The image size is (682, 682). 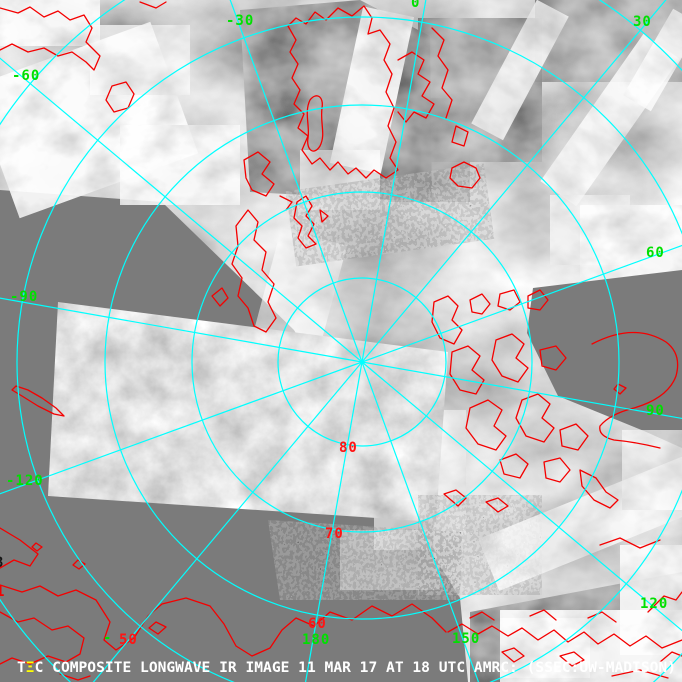 What do you see at coordinates (334, 534) in the screenshot?
I see `latitude-label: 70` at bounding box center [334, 534].